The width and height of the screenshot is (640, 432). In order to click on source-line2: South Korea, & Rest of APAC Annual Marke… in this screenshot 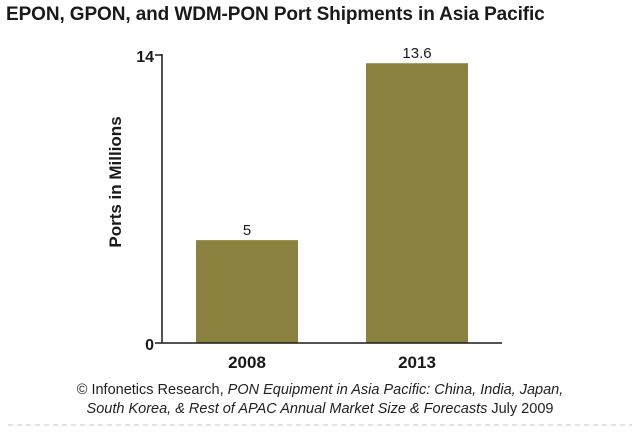, I will do `click(320, 409)`.